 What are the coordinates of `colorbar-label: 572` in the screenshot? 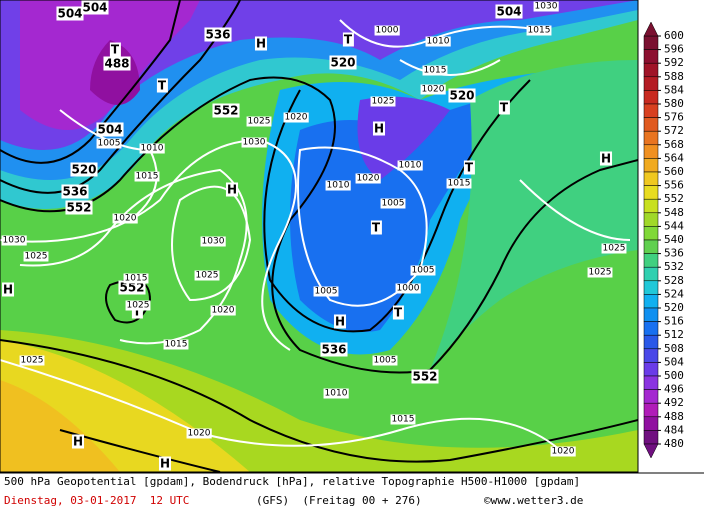 It's located at (674, 130).